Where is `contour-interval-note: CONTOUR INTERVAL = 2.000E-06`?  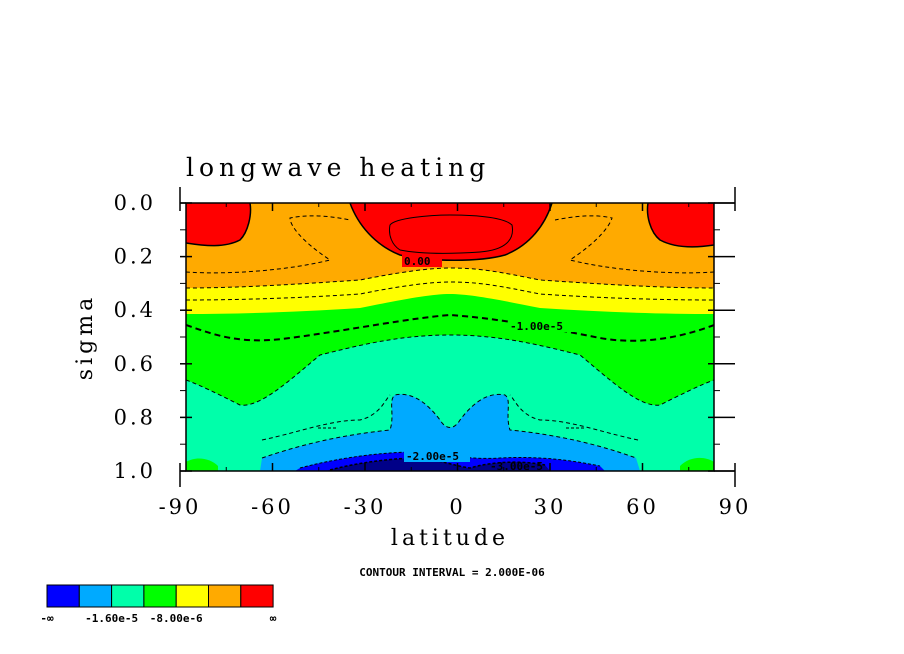
contour-interval-note: CONTOUR INTERVAL = 2.000E-06 is located at coordinates (452, 572).